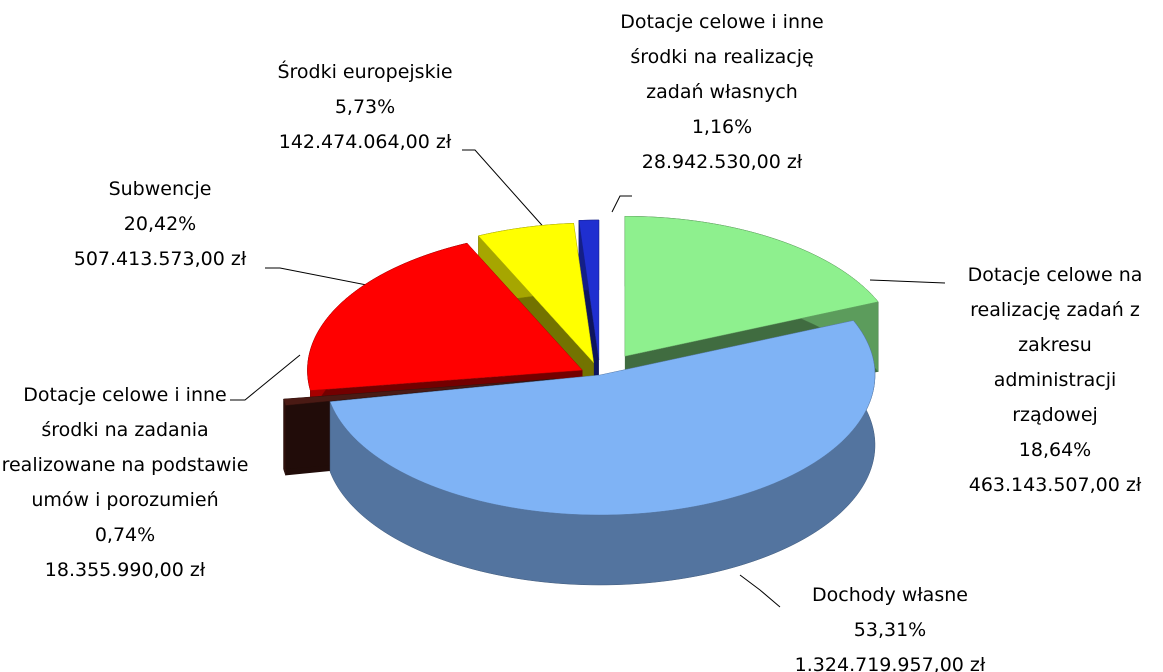  I want to click on slice-name: Subwencje, so click(160, 189).